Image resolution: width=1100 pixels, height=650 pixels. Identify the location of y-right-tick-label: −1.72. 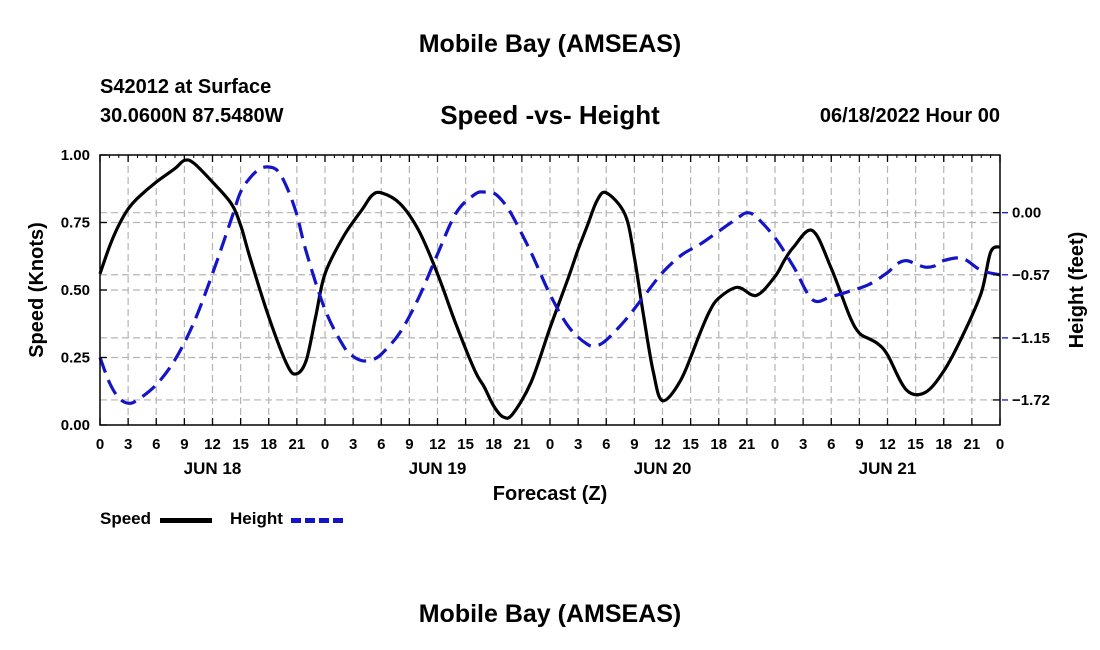
(1031, 400).